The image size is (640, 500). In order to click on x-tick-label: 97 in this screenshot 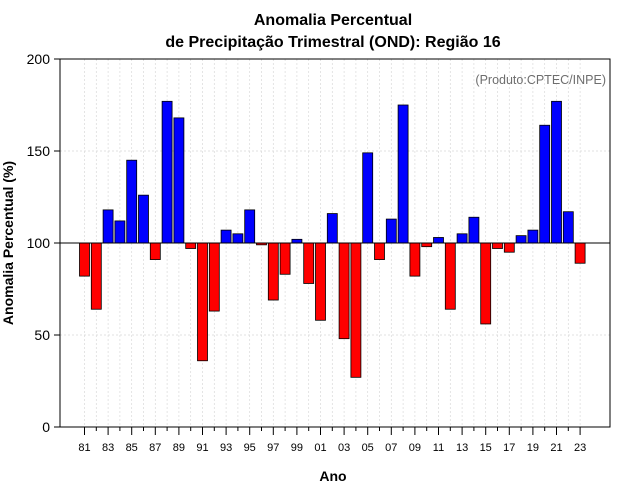, I will do `click(273, 448)`.